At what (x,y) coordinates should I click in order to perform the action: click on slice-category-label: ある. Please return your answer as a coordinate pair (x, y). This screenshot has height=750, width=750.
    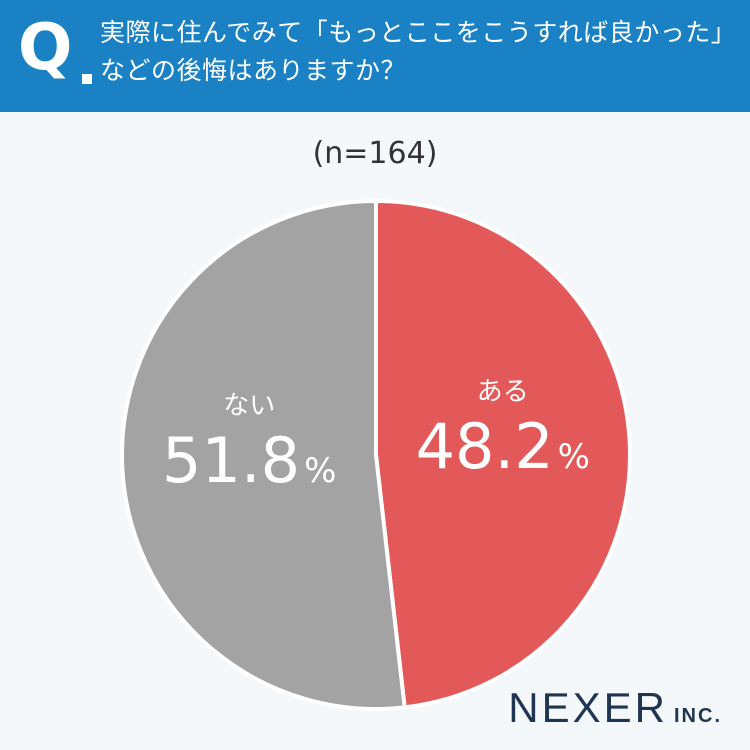
    Looking at the image, I should click on (503, 392).